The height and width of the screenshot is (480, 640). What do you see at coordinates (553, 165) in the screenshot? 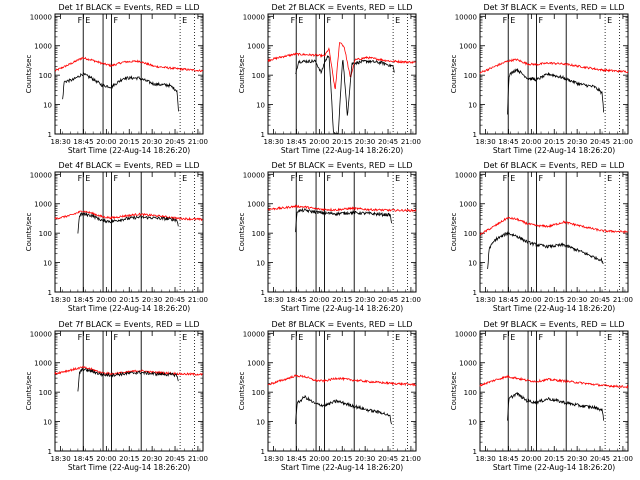
I see `panel-title: Det 6f BLACK = Events, RED = LLD` at bounding box center [553, 165].